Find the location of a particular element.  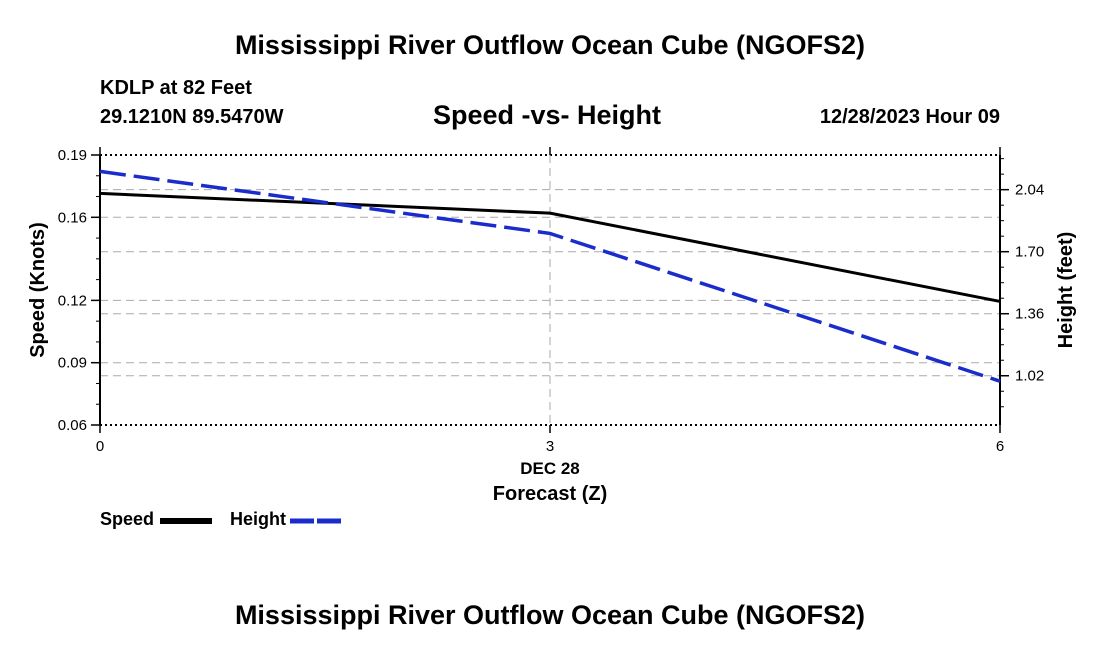

chart-title: Speed -vs- Height is located at coordinates (547, 115).